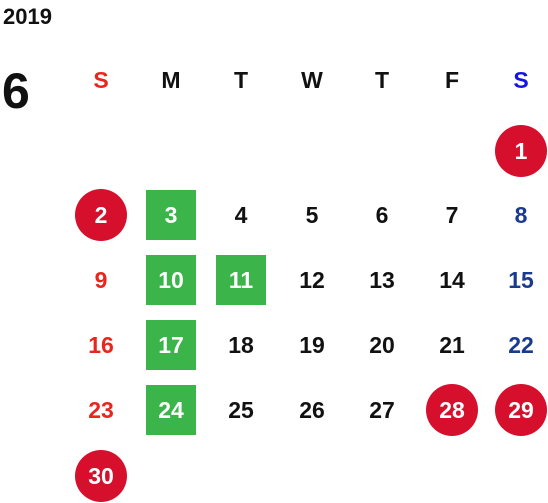  What do you see at coordinates (521, 410) in the screenshot?
I see `day-cell-29: 29` at bounding box center [521, 410].